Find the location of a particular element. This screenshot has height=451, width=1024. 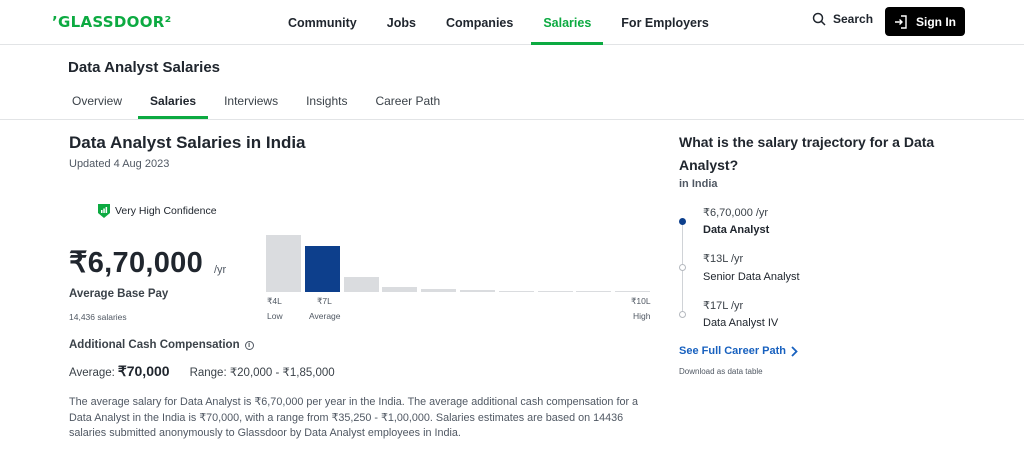

sign-in-button: Sign In is located at coordinates (925, 21).